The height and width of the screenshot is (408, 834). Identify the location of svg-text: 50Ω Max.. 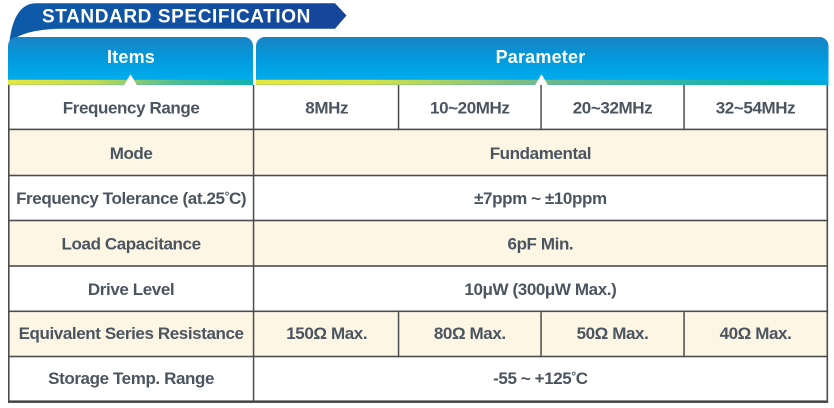
(613, 333).